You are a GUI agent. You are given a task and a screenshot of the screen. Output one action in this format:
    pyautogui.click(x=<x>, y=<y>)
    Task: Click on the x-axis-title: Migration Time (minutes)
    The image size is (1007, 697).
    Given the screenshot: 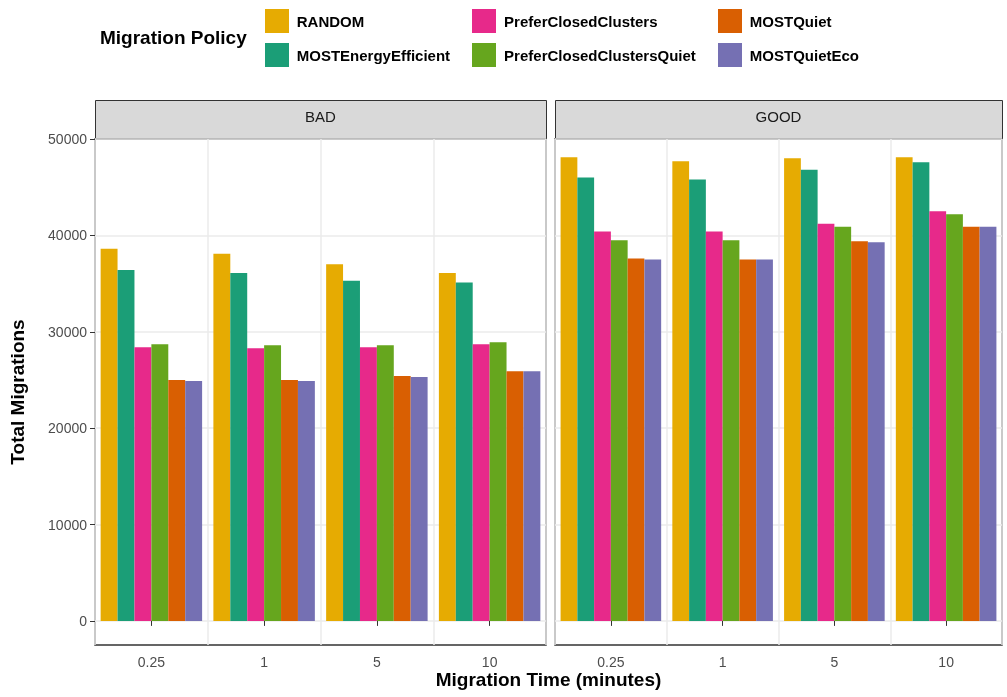 What is the action you would take?
    pyautogui.click(x=548, y=680)
    